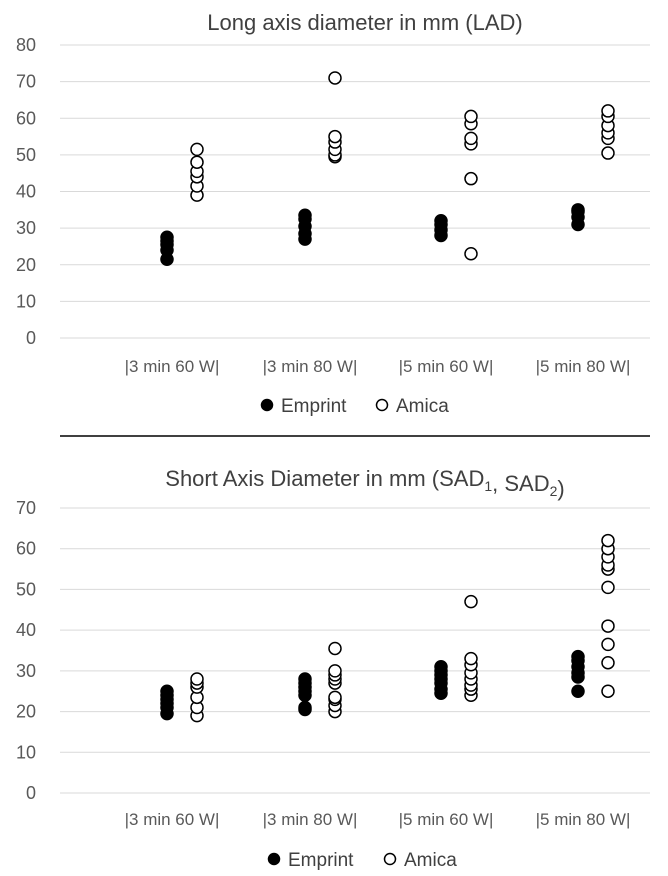 The width and height of the screenshot is (668, 876). I want to click on chart-title: Short Axis Diameter in mm (SAD1, SAD2), so click(364, 483).